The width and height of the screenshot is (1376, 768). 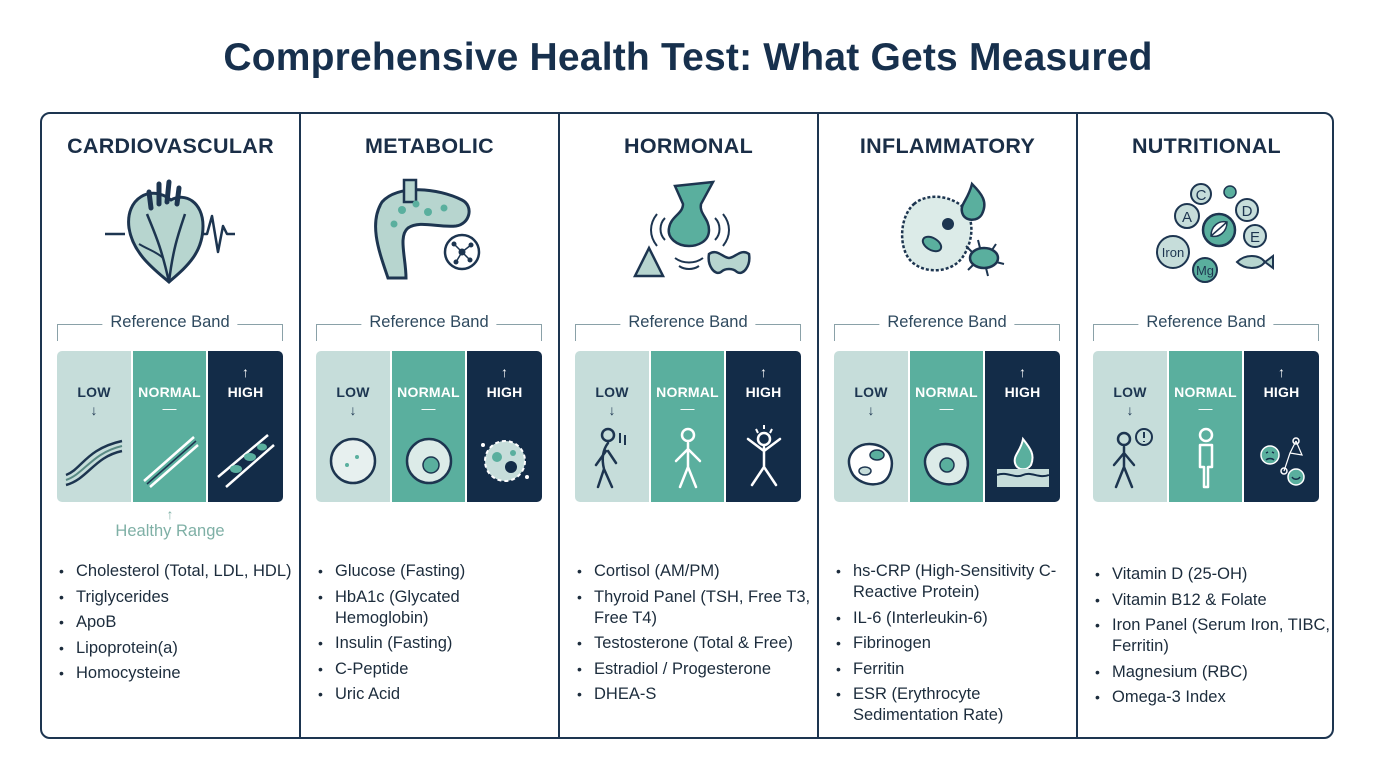 I want to click on list-item: HbA1c (Glycated Hemoglobin), so click(x=436, y=608).